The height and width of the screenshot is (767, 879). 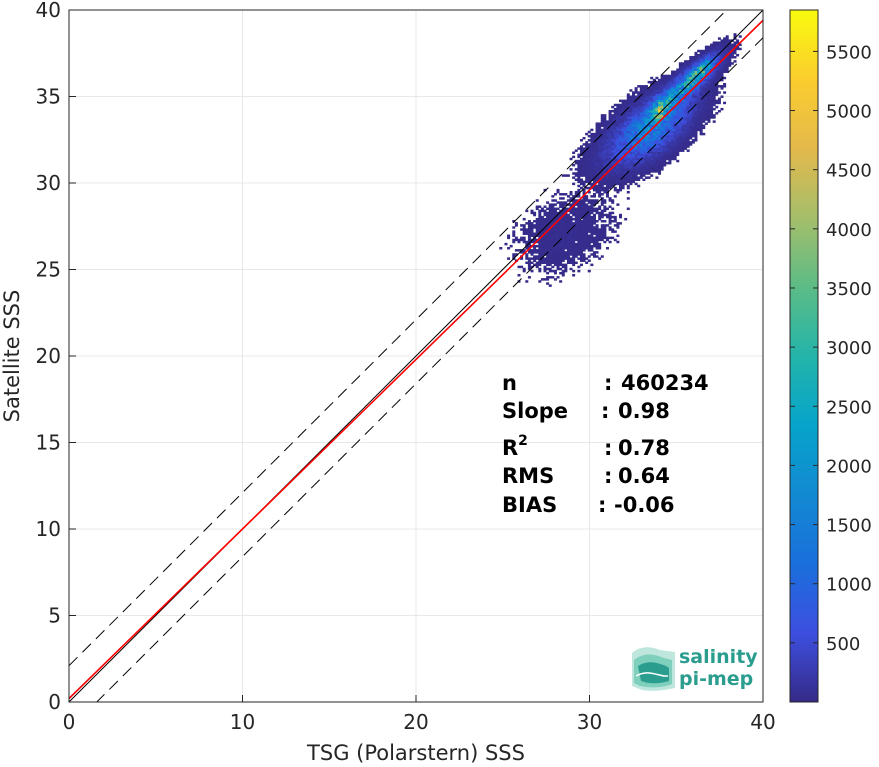 I want to click on stat-r2-superscript: 2, so click(x=523, y=441).